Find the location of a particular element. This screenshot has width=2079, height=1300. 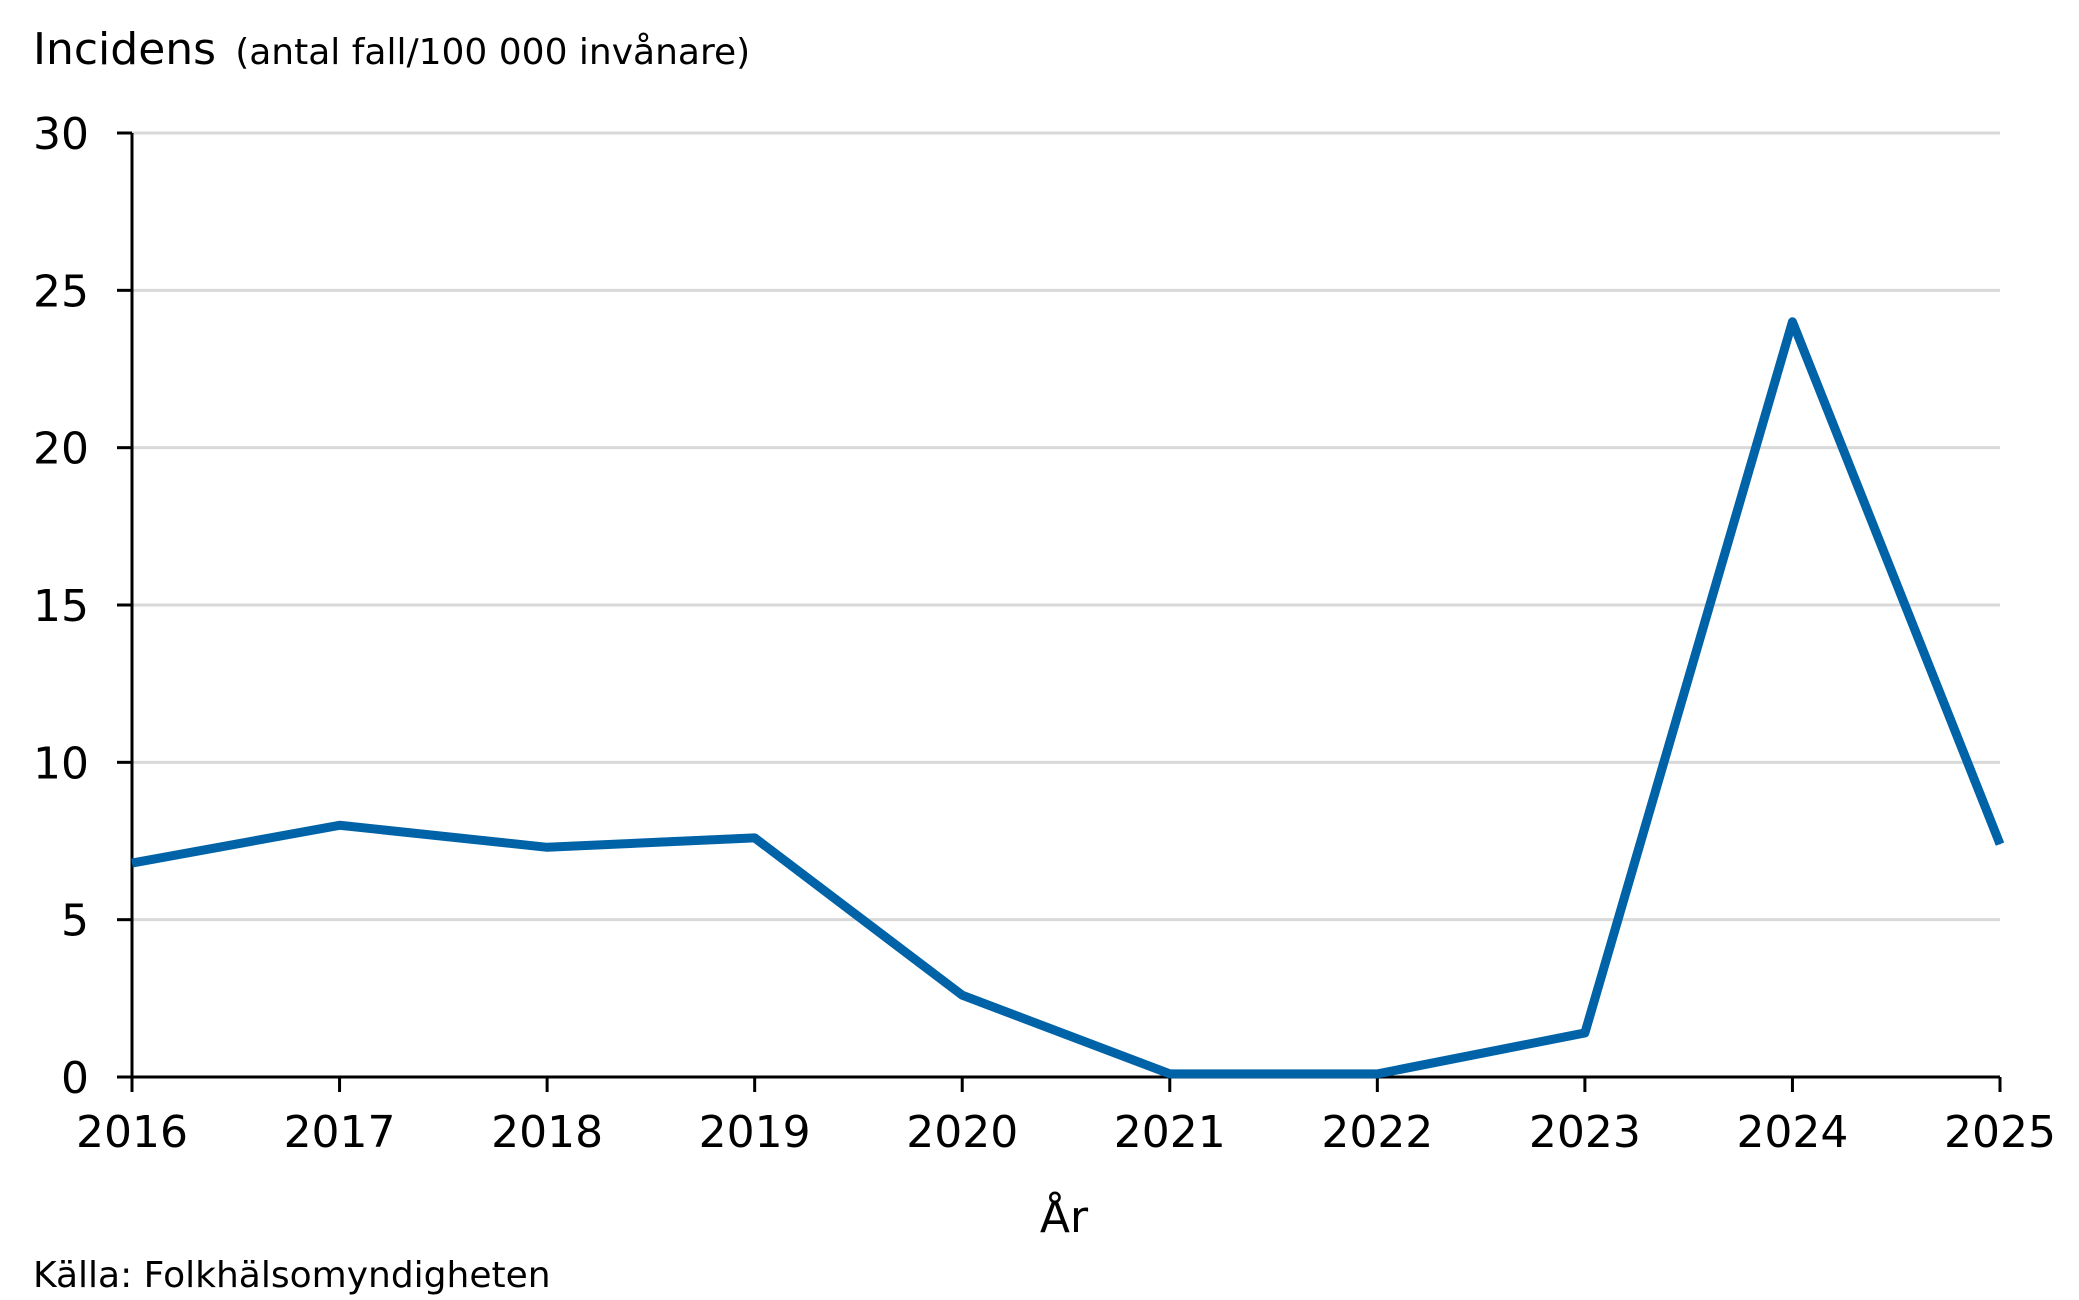

x-tick-label: 2017 is located at coordinates (340, 1132).